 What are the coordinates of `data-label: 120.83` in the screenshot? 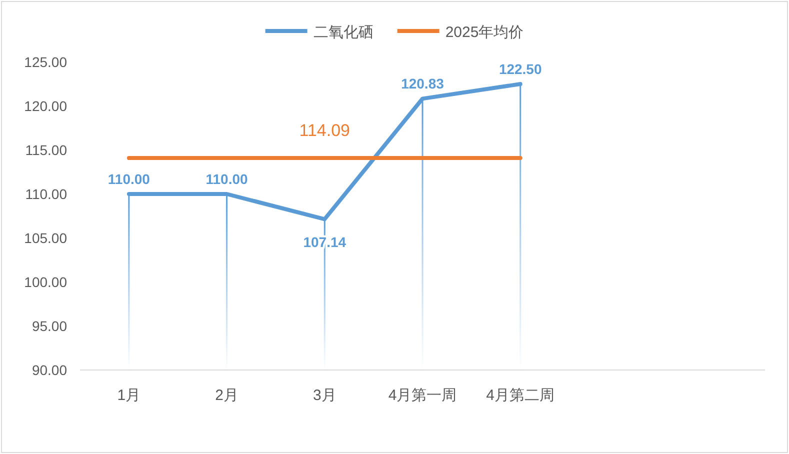 It's located at (422, 84).